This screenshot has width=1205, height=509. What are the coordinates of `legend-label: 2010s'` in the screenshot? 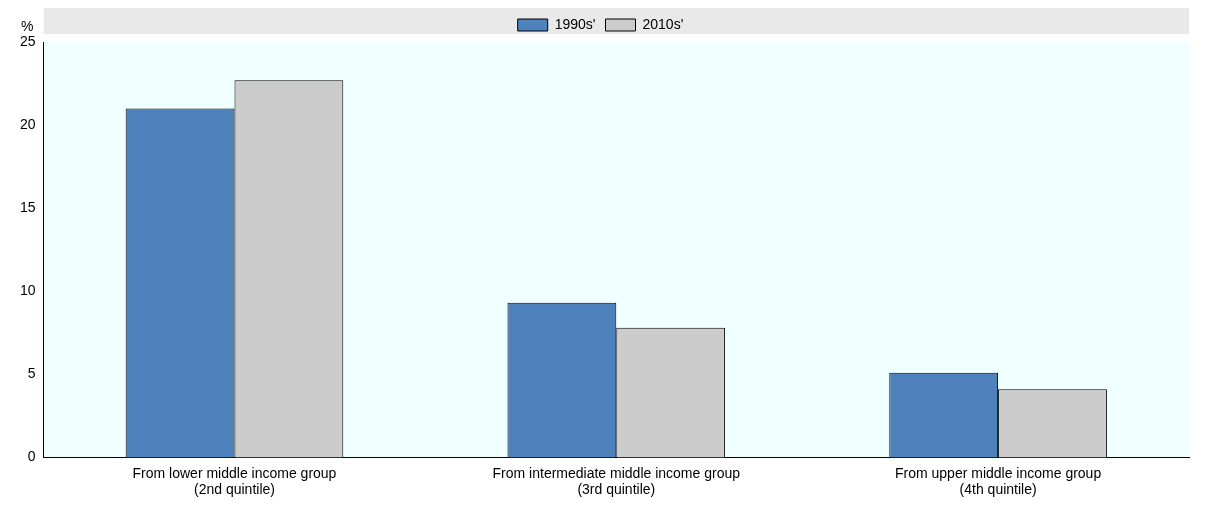 It's located at (663, 23).